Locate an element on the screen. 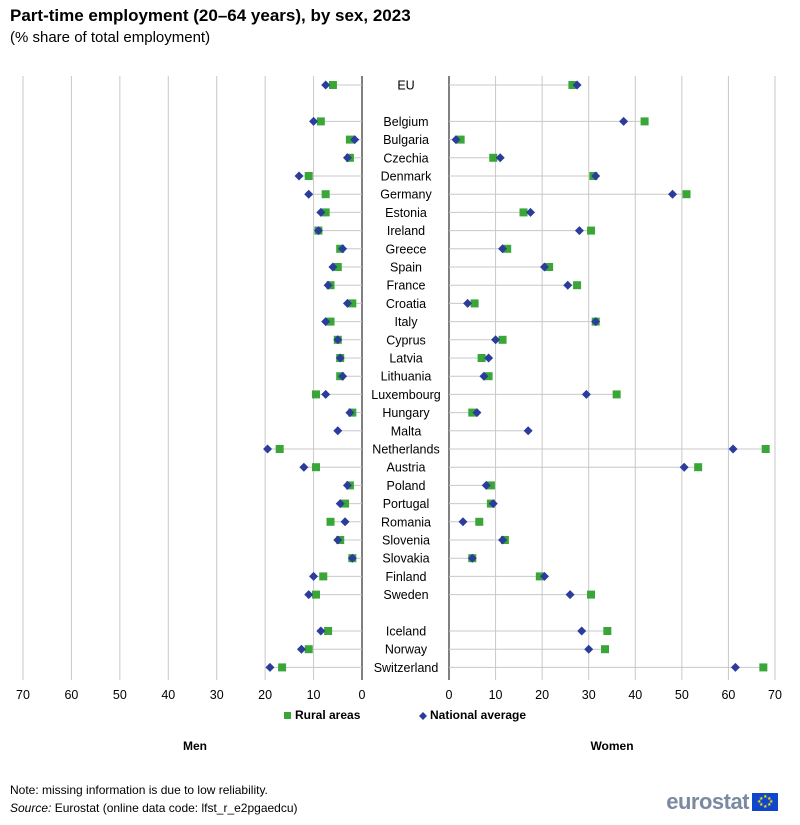 This screenshot has height=825, width=800. women-national-point-switzerland is located at coordinates (735, 667).